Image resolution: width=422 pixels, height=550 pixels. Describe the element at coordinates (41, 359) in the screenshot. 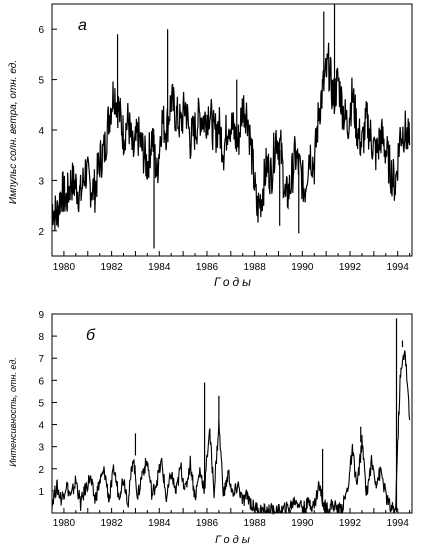

I see `y-tick-label: 7` at that location.